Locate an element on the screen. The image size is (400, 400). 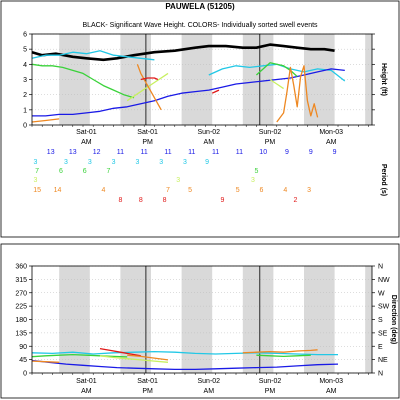
series-line-blue is located at coordinates (185, 365).